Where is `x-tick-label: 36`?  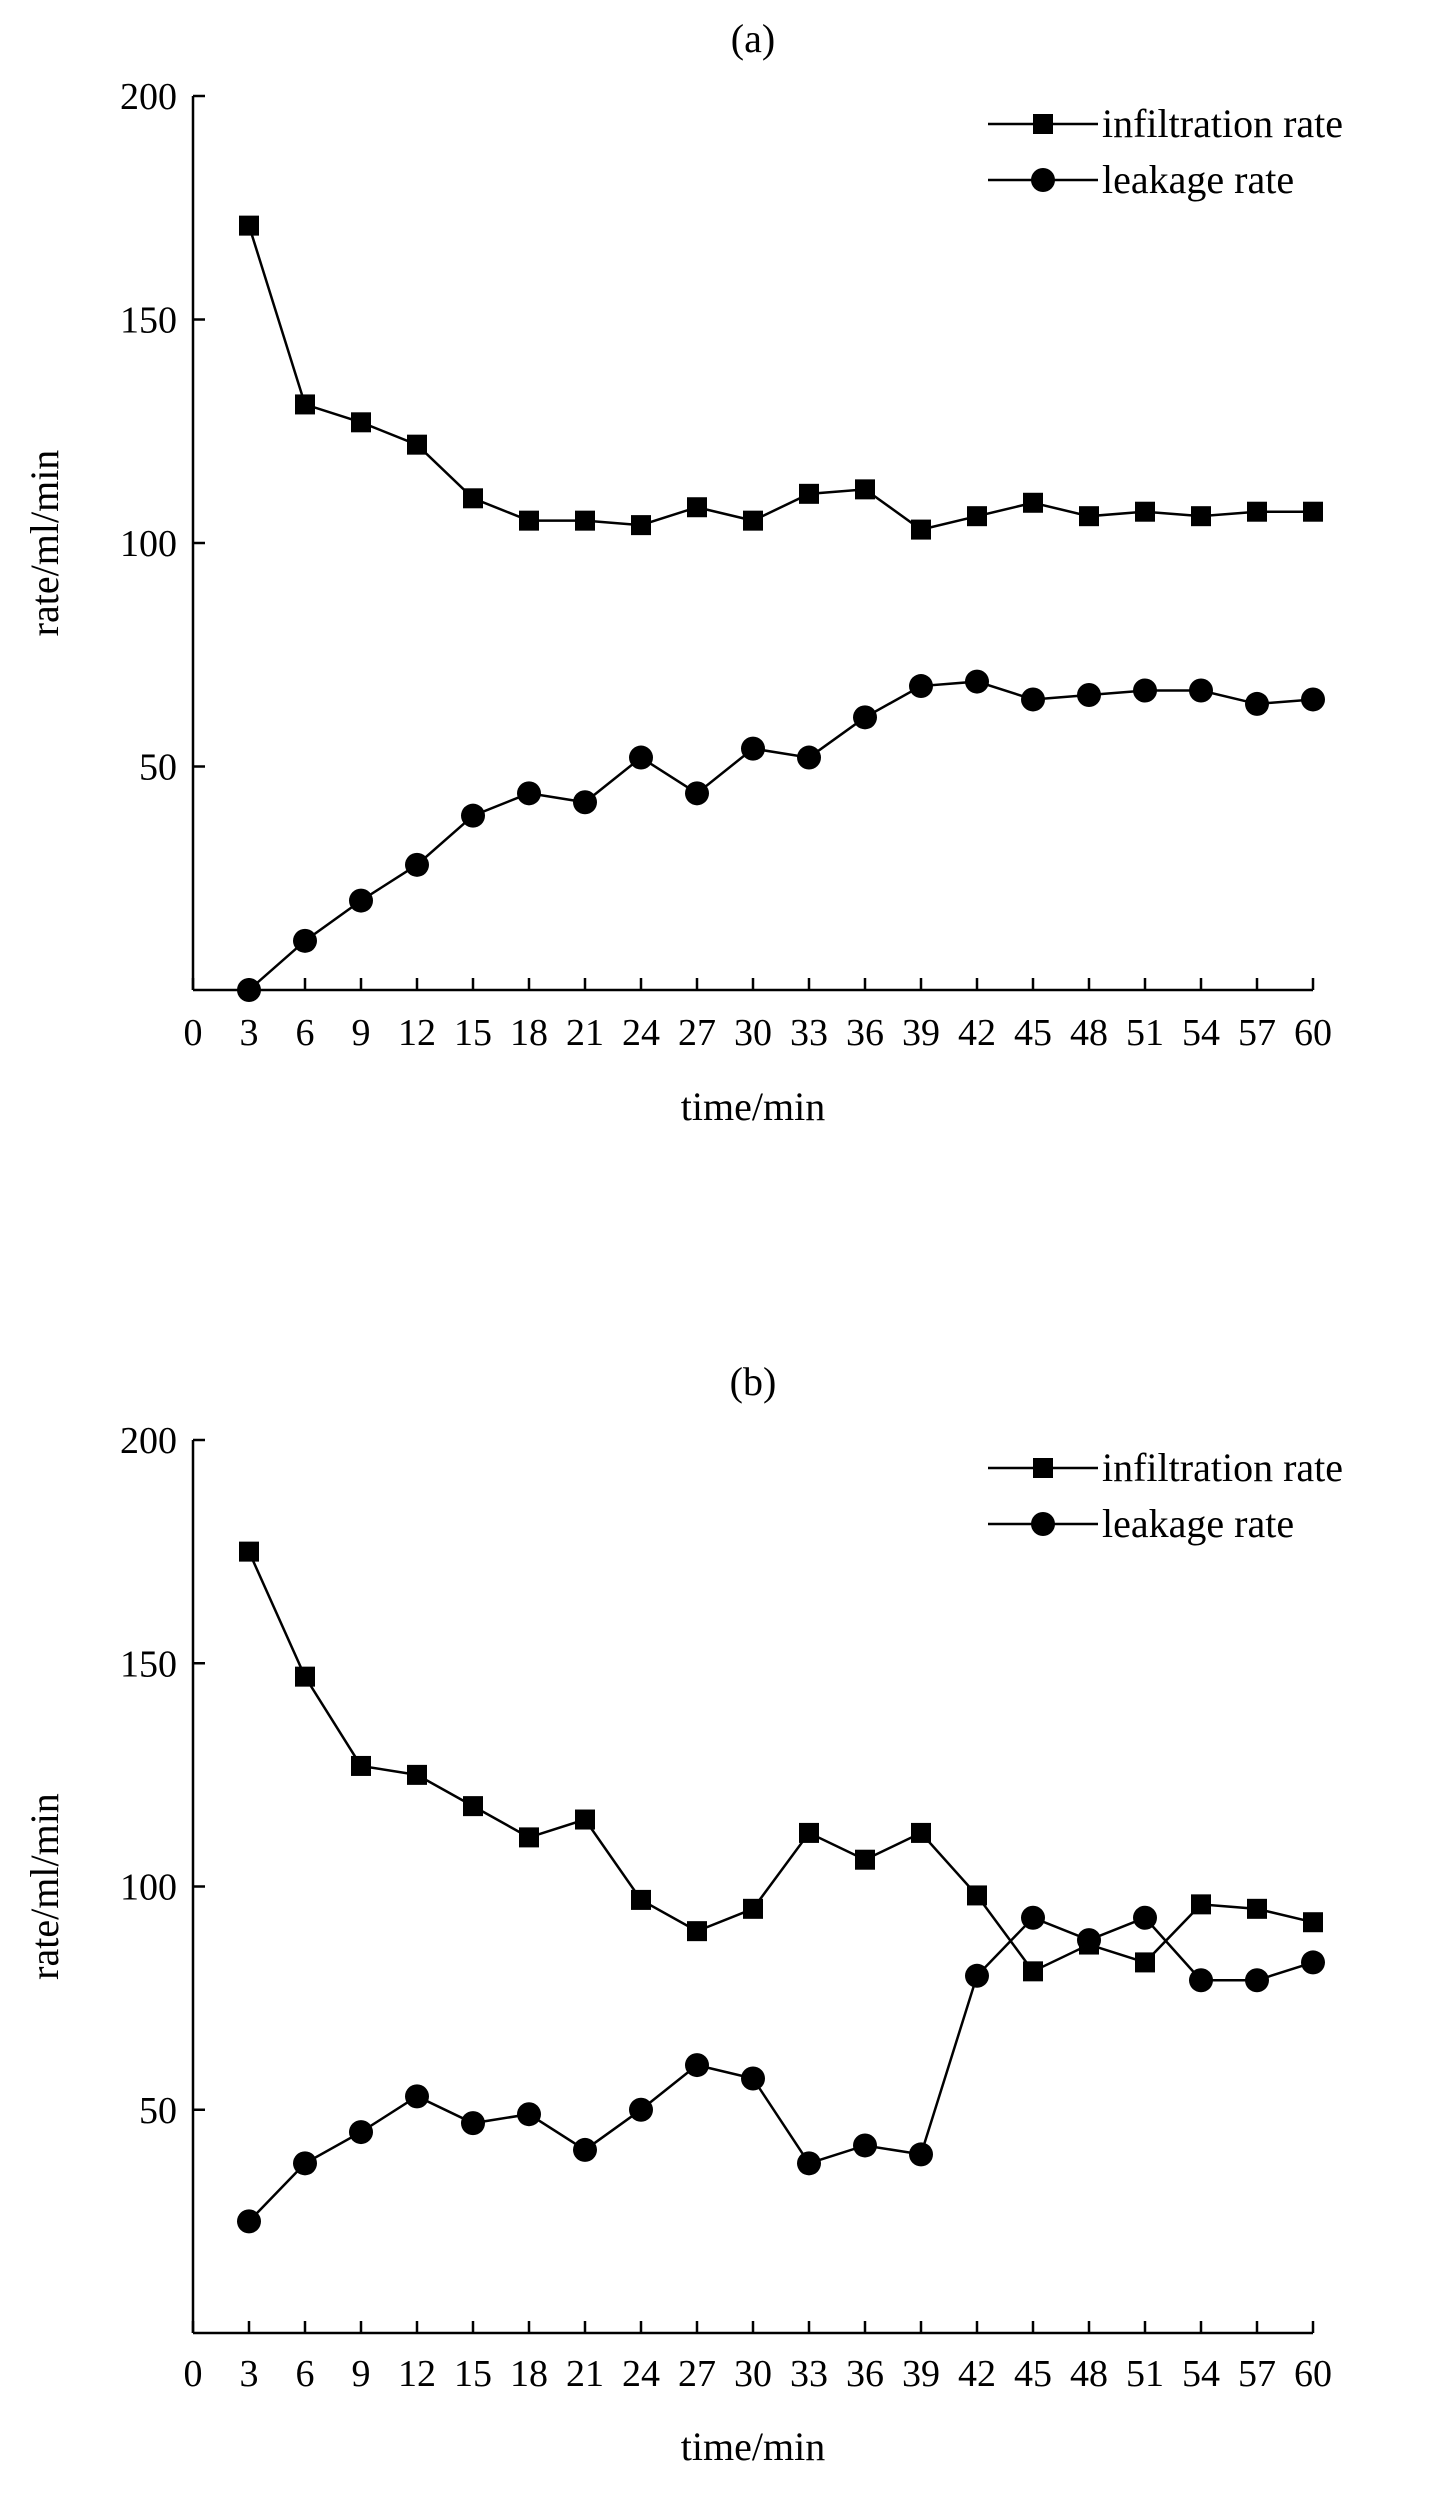 x-tick-label: 36 is located at coordinates (865, 1033).